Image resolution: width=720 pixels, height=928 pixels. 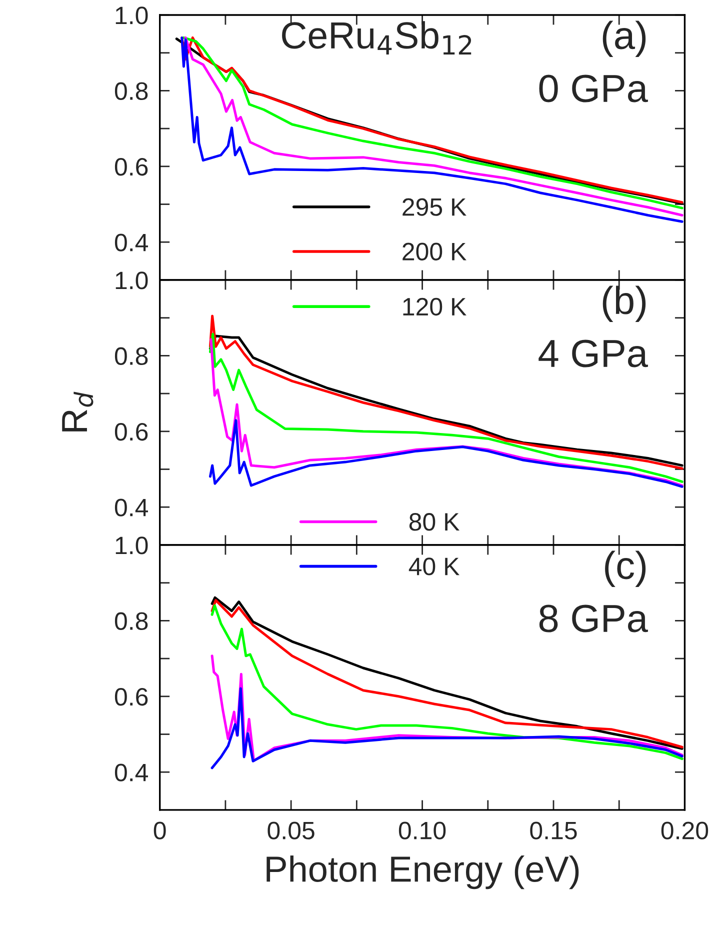 What do you see at coordinates (624, 38) in the screenshot?
I see `annotation: (a)` at bounding box center [624, 38].